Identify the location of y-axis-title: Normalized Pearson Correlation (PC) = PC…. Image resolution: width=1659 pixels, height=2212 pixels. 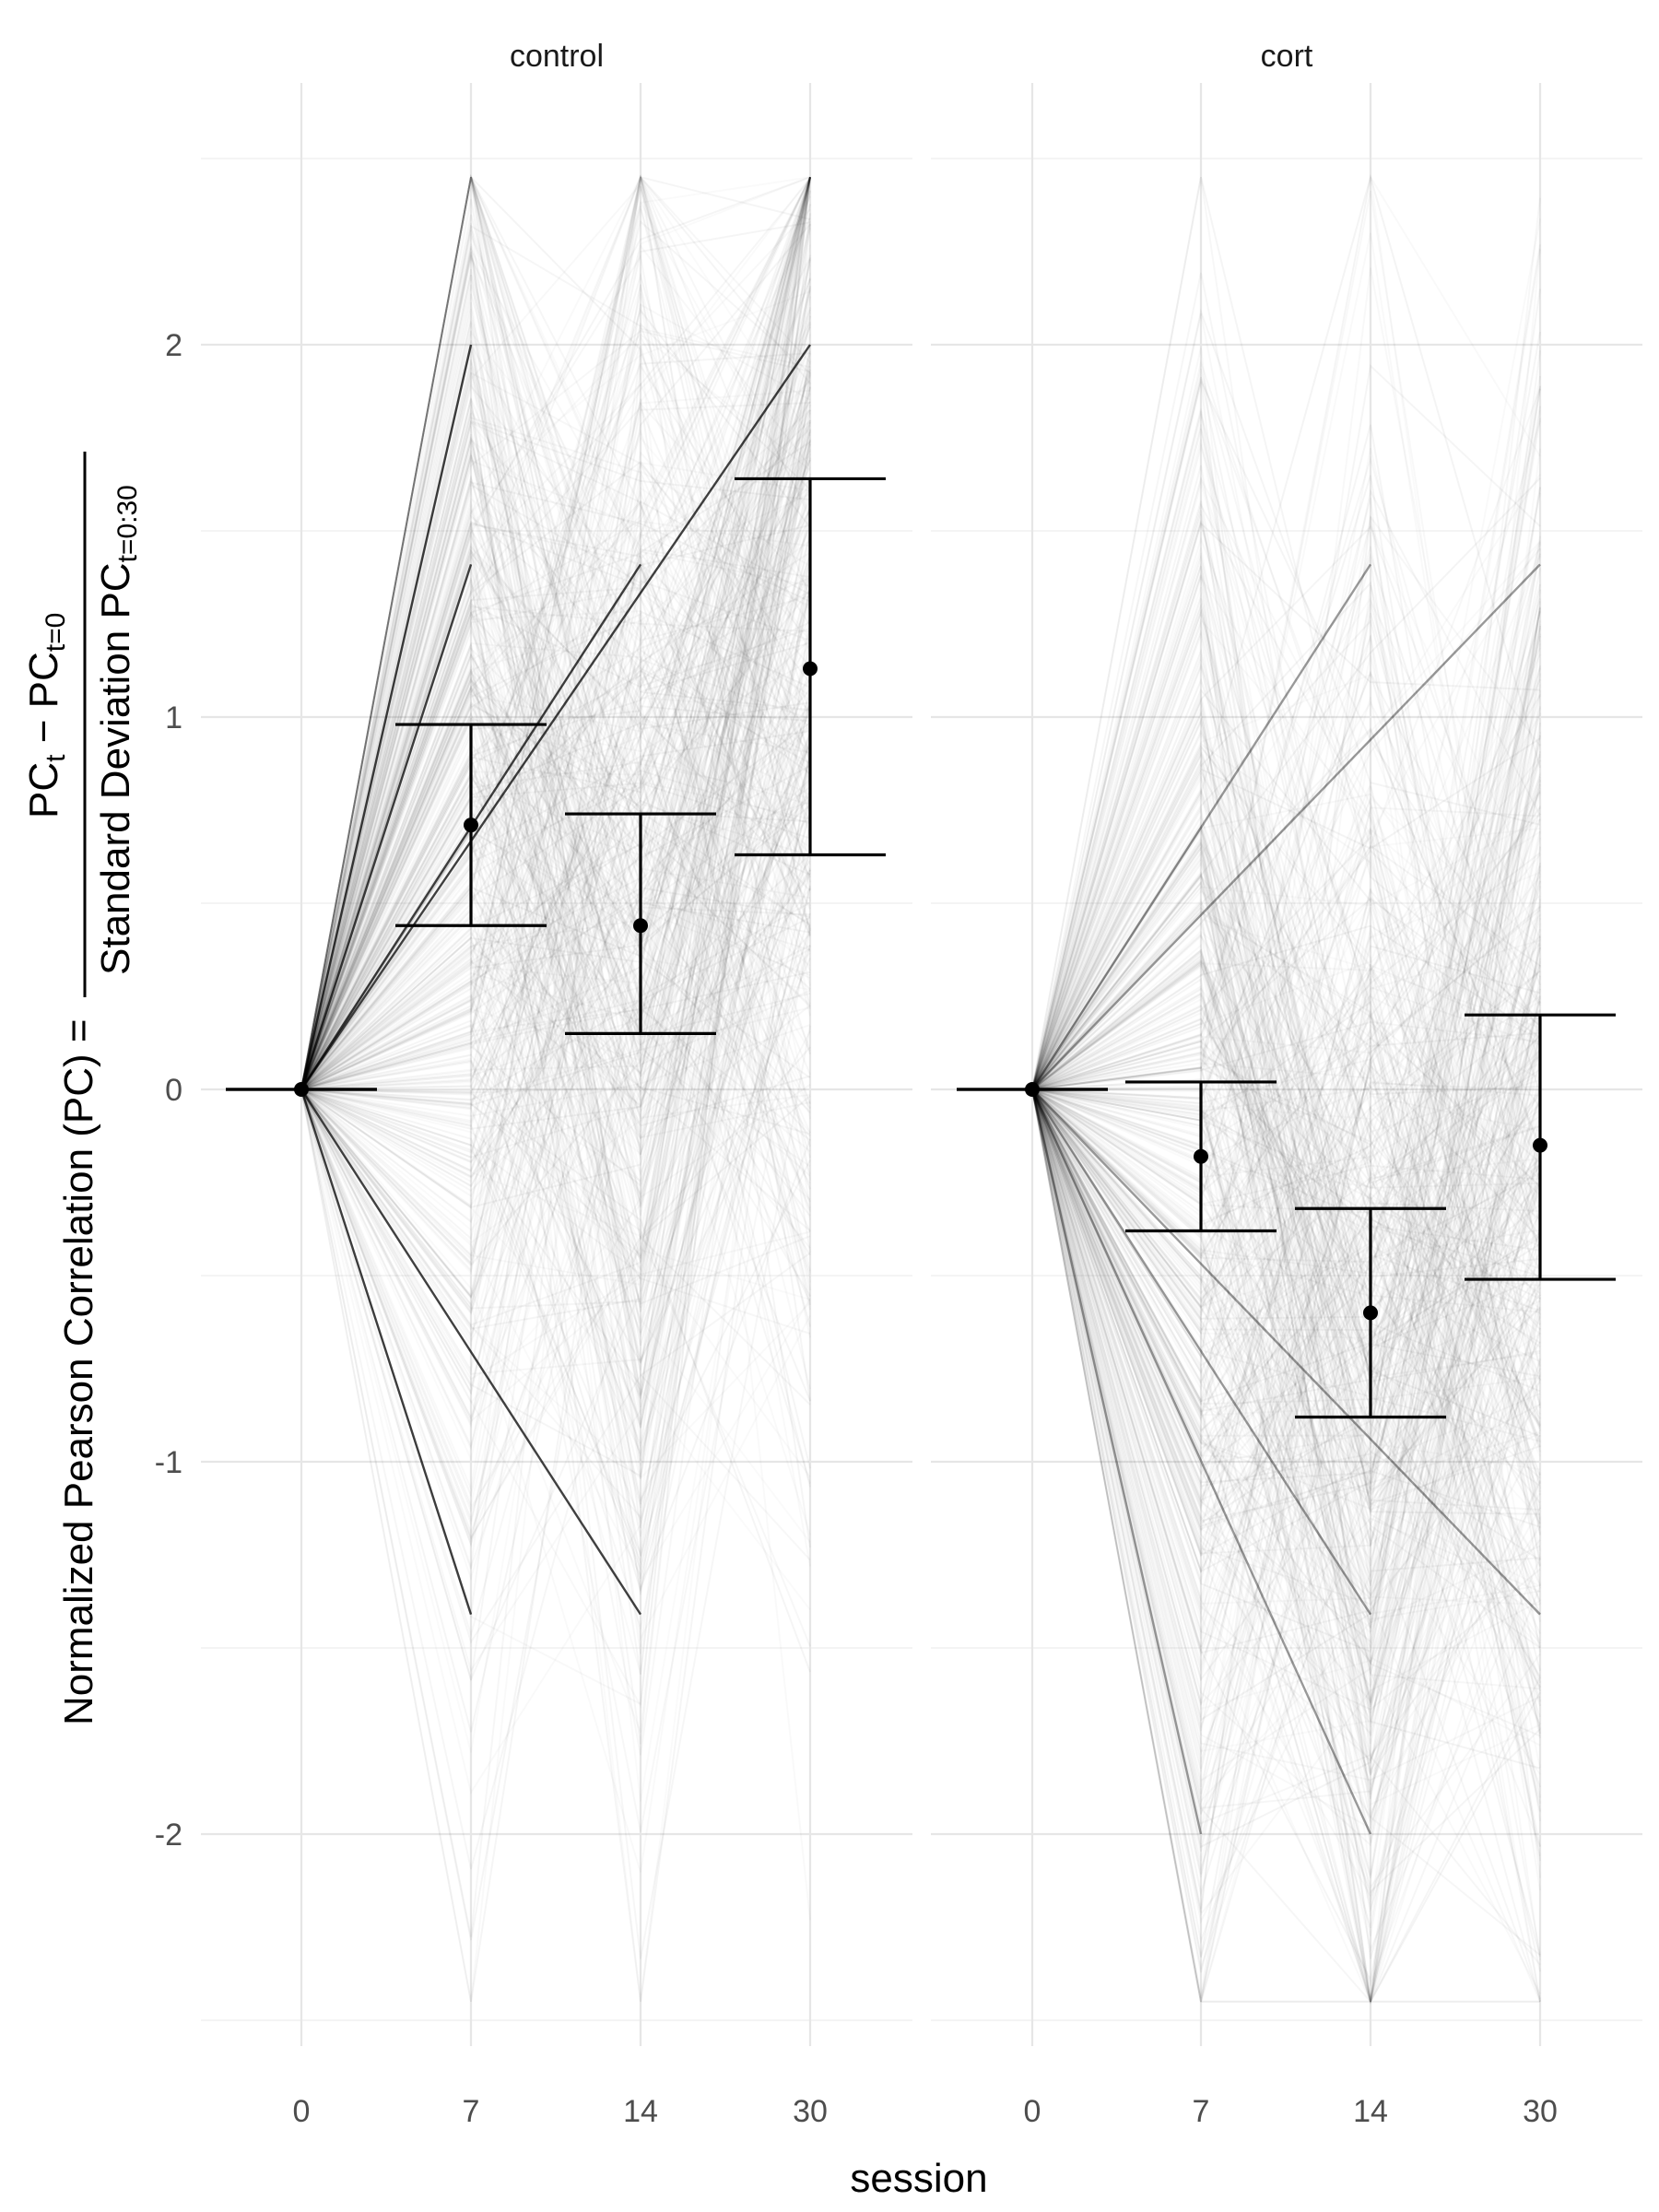
(82, 1088).